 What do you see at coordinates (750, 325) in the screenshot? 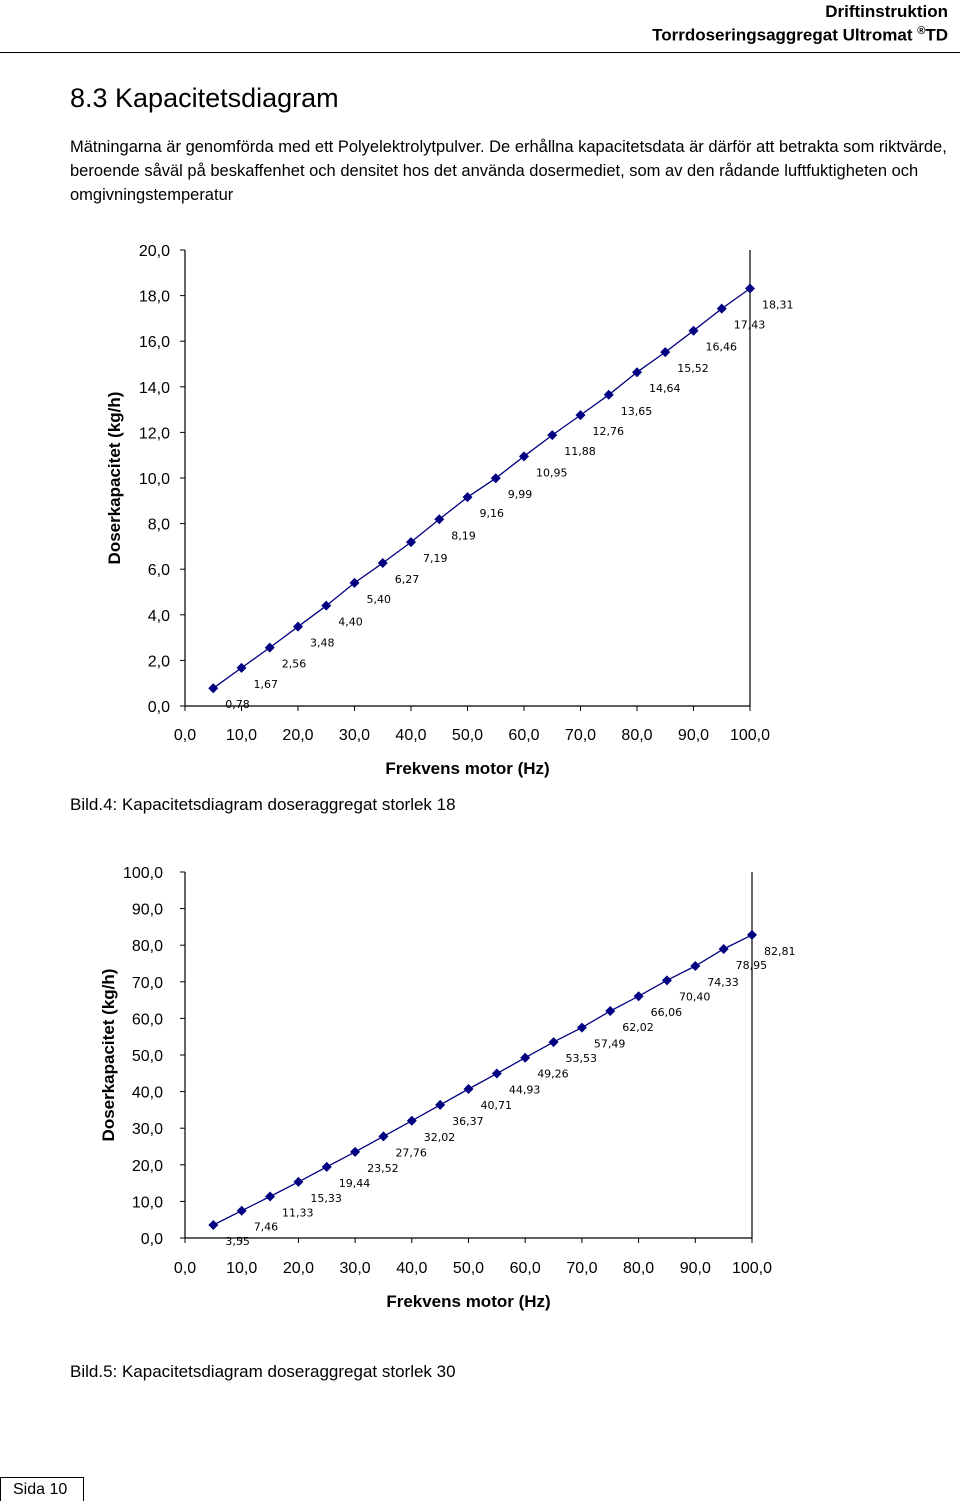
I see `data-label: 17,43` at bounding box center [750, 325].